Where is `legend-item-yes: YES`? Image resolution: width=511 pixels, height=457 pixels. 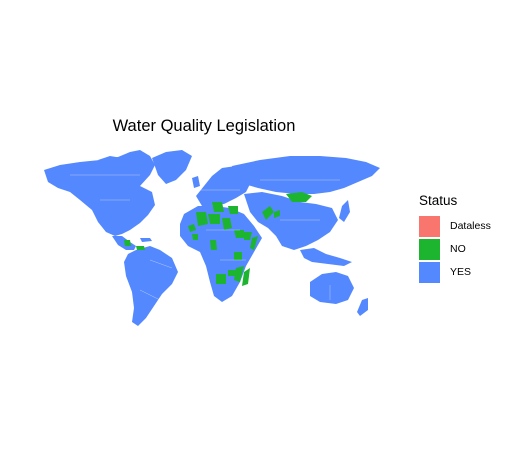 legend-item-yes: YES is located at coordinates (455, 272).